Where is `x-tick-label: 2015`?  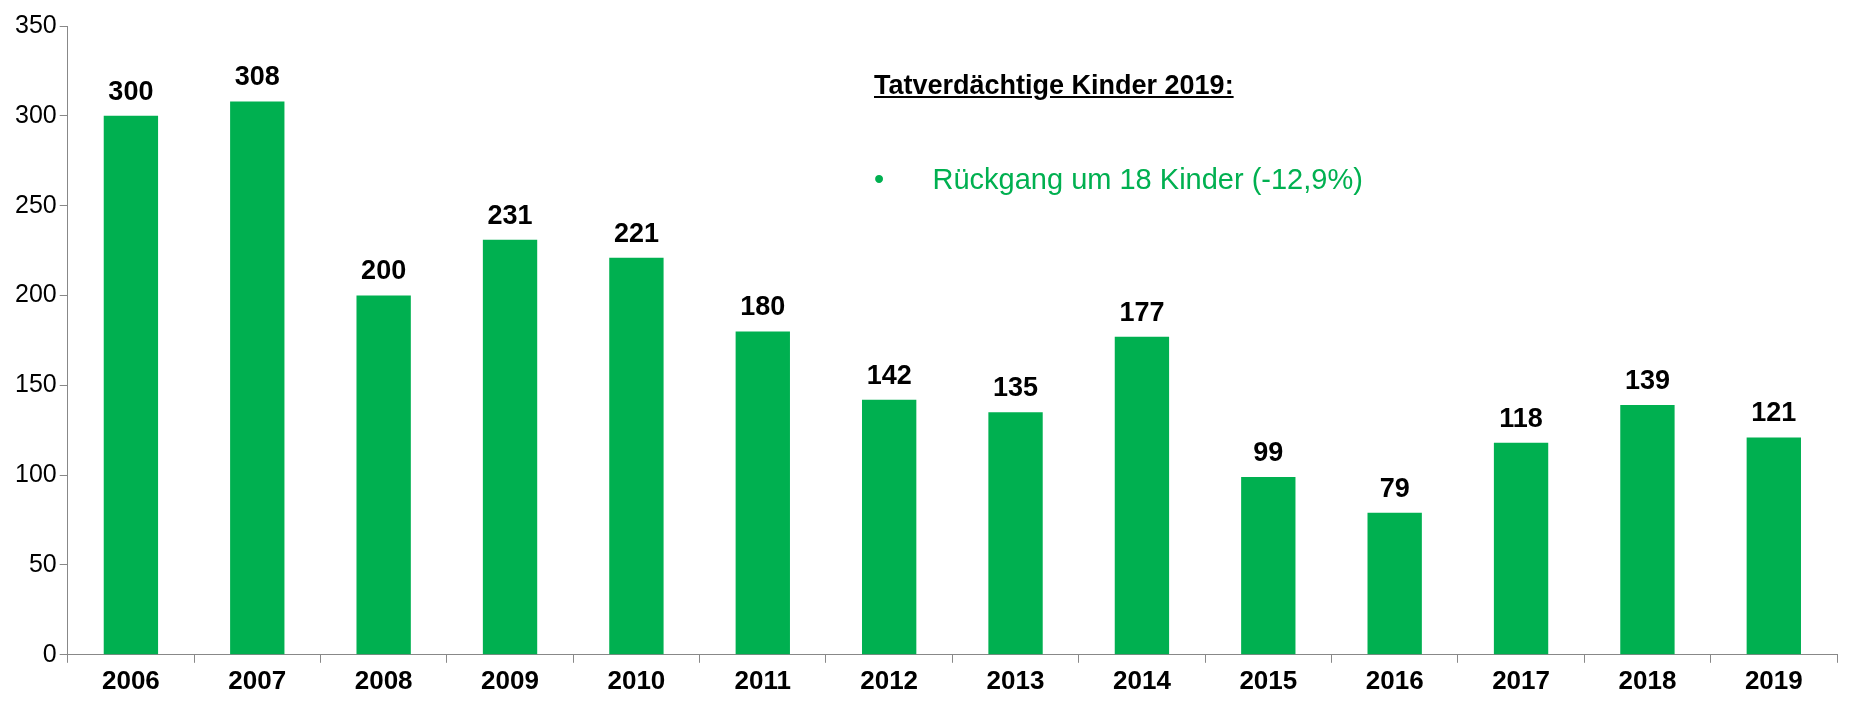
x-tick-label: 2015 is located at coordinates (1268, 679).